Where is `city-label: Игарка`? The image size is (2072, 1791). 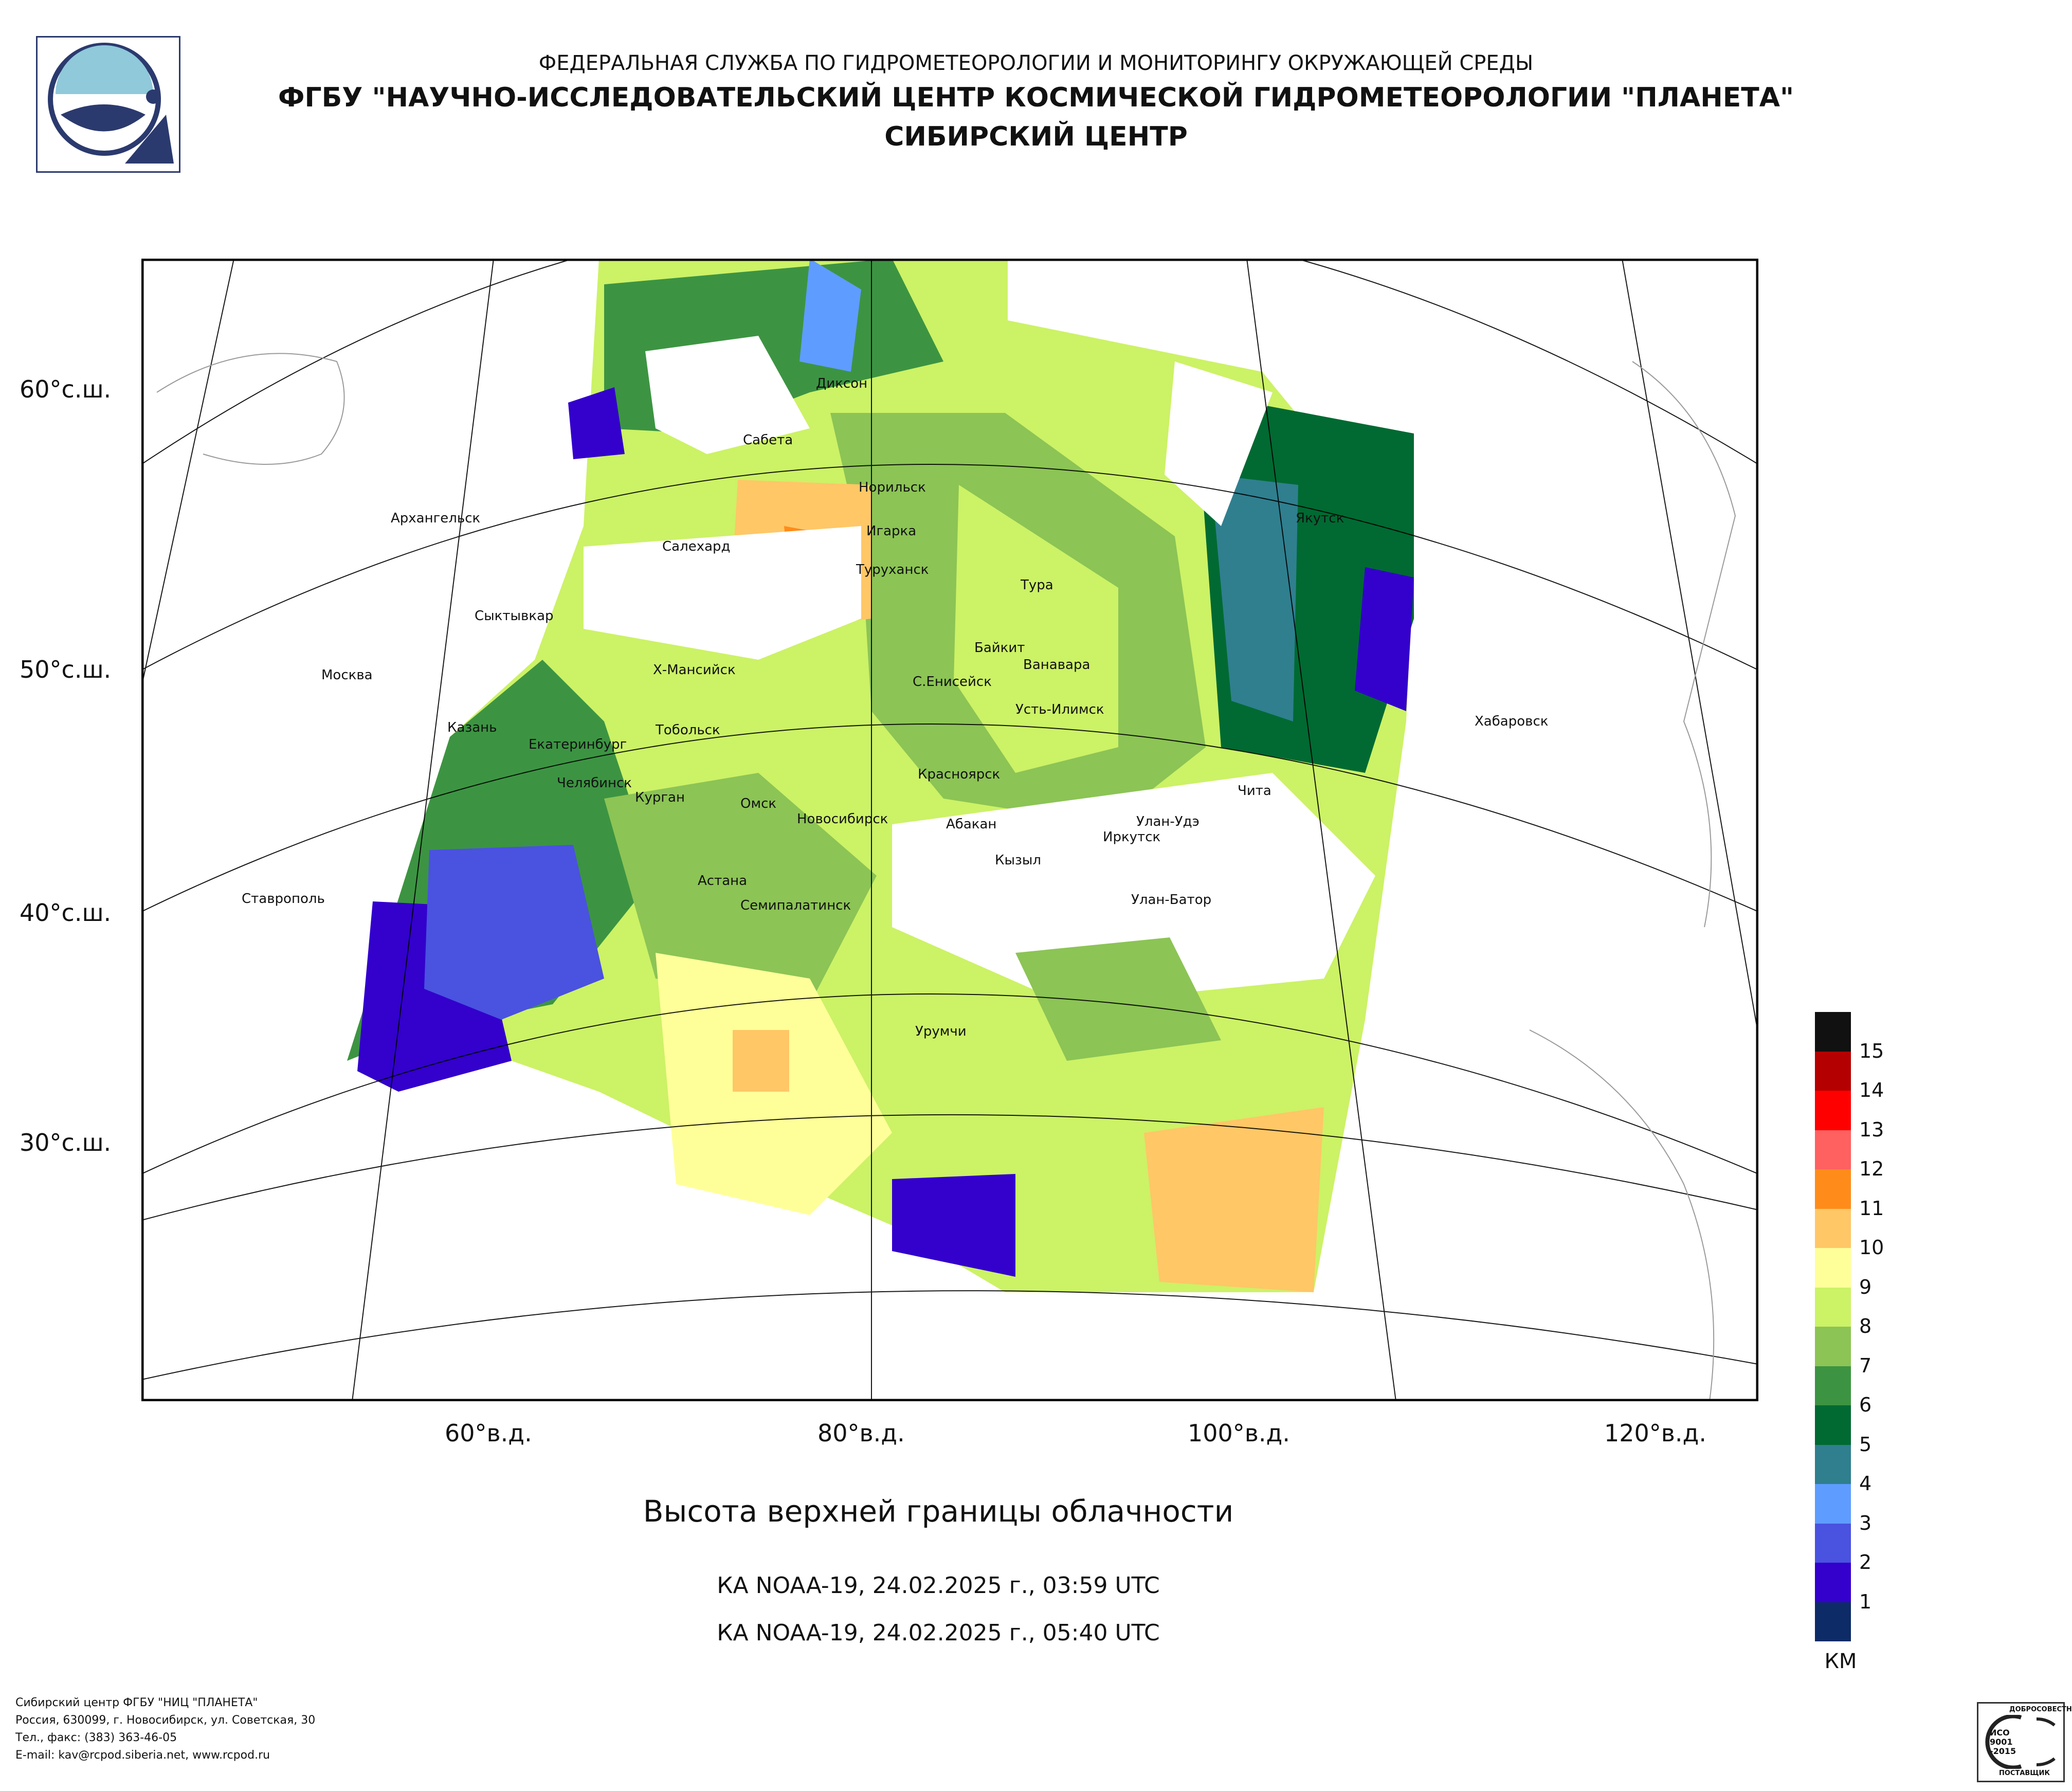 city-label: Игарка is located at coordinates (891, 531).